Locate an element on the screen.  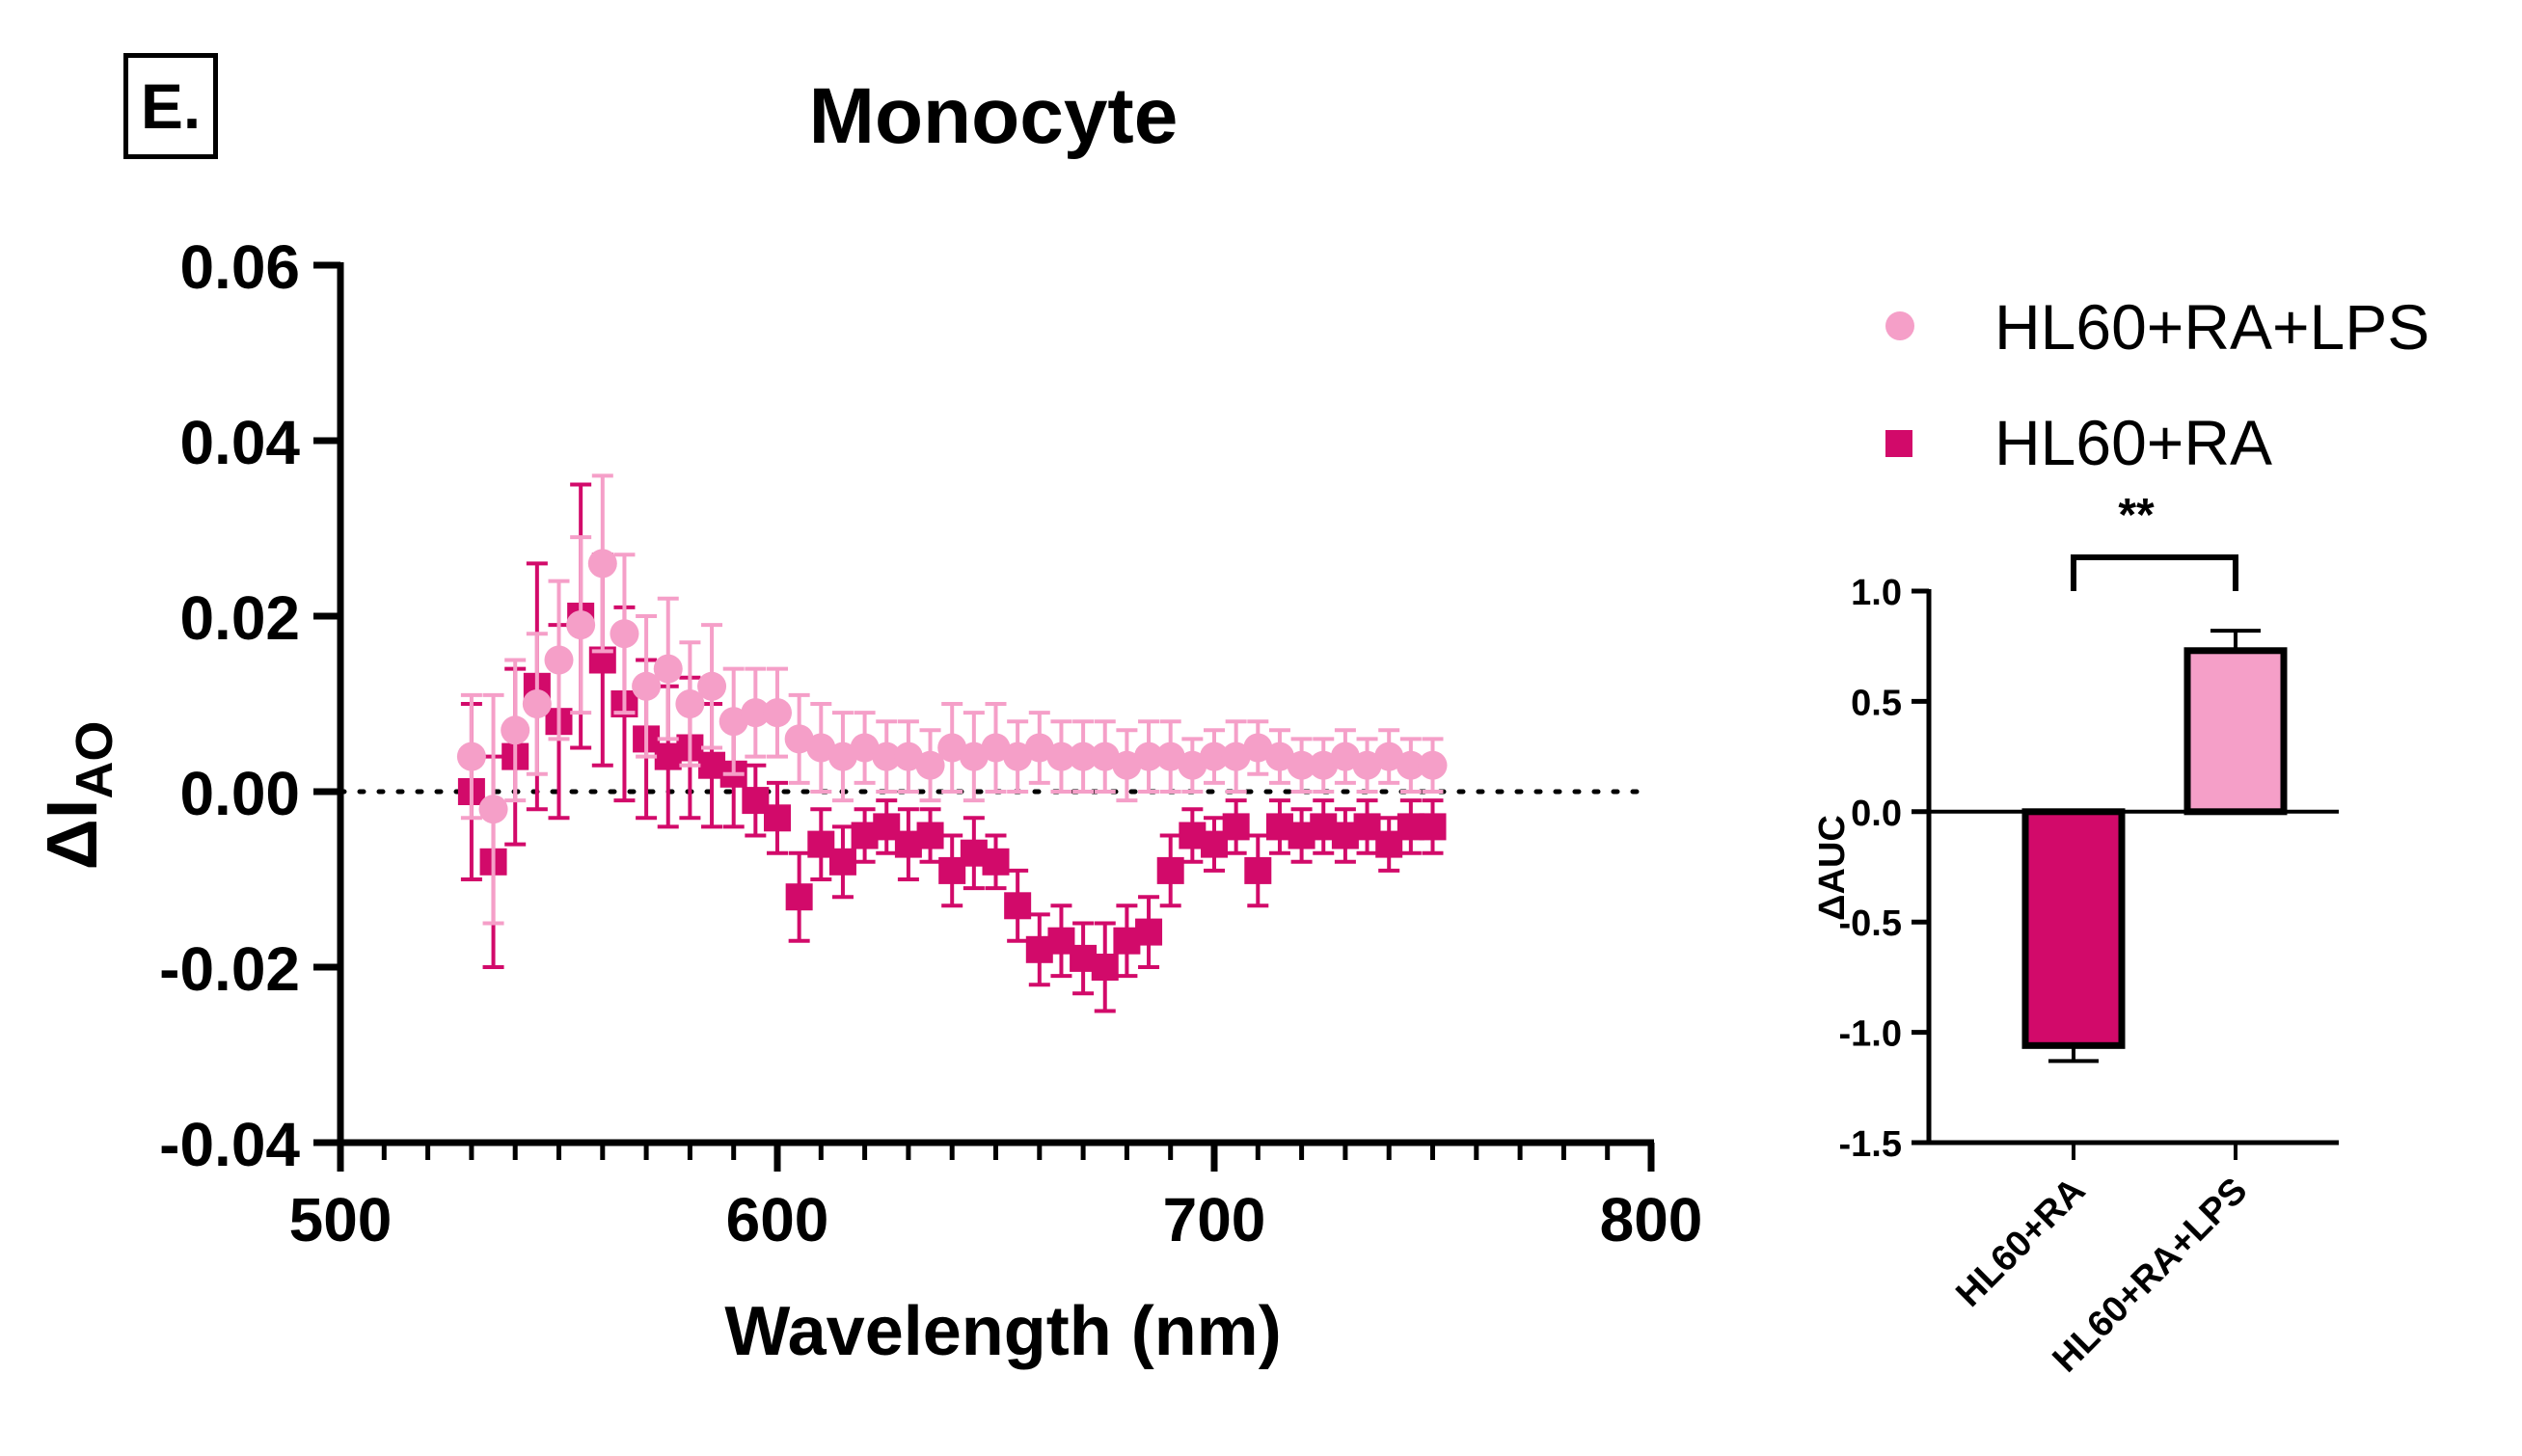
y-axis-label-main: ΔI is located at coordinates (72, 835).